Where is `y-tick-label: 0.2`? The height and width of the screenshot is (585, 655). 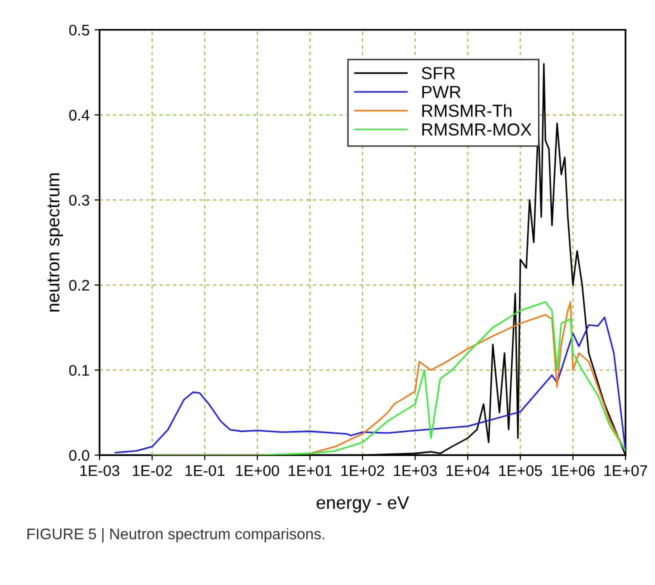 y-tick-label: 0.2 is located at coordinates (79, 285).